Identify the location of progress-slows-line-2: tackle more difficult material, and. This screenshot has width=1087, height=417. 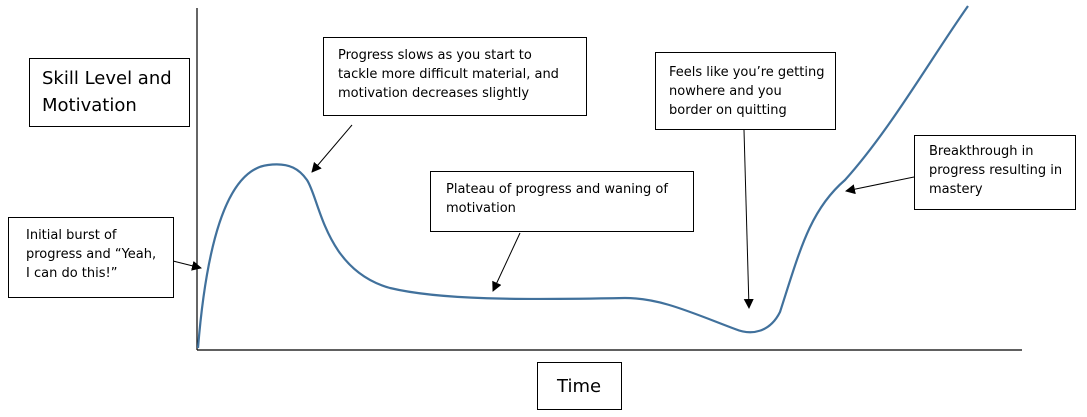
(448, 74).